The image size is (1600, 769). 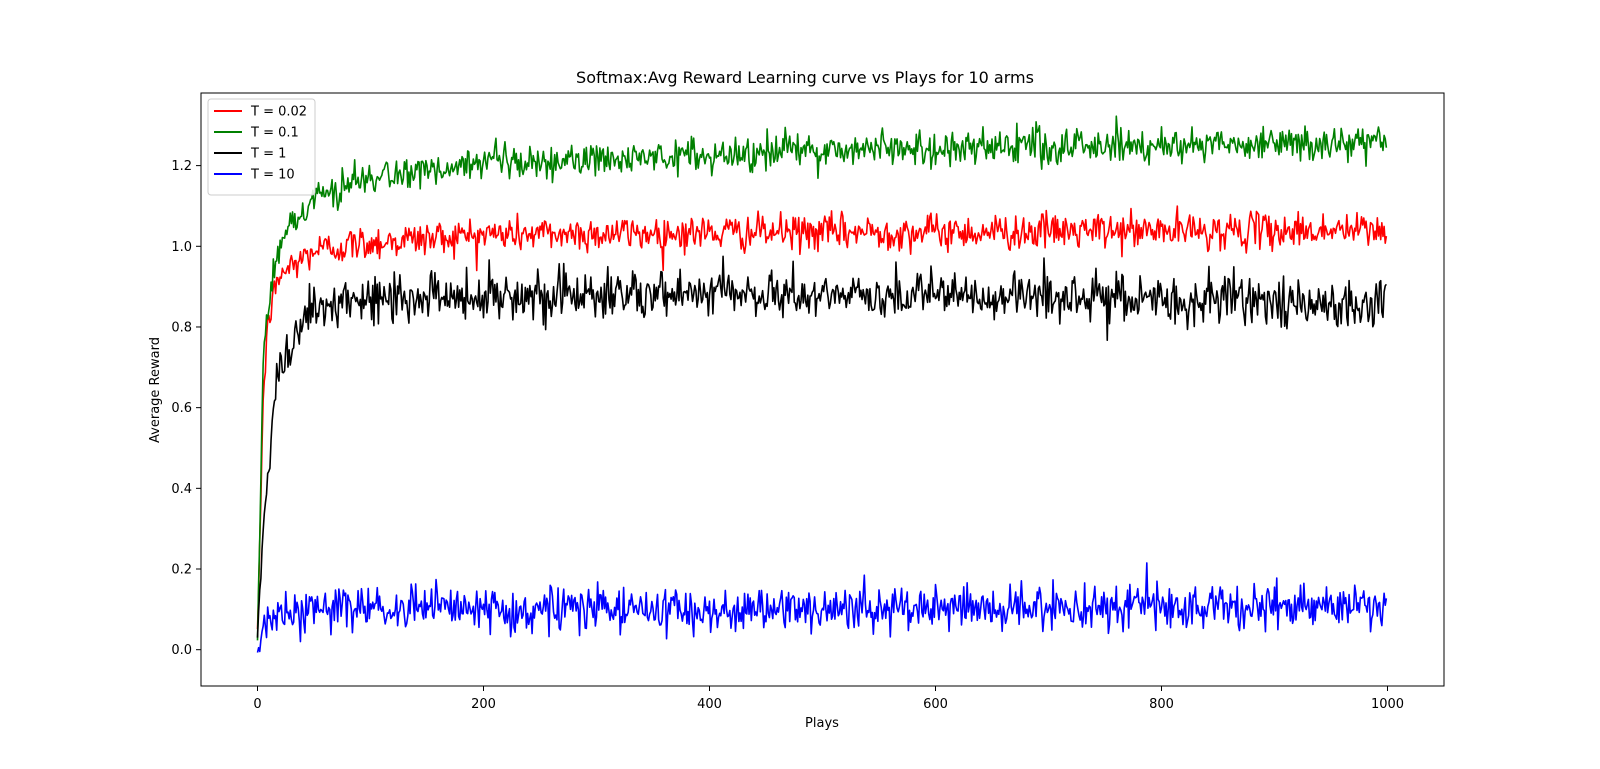 I want to click on x-axis-label: Plays, so click(x=822, y=723).